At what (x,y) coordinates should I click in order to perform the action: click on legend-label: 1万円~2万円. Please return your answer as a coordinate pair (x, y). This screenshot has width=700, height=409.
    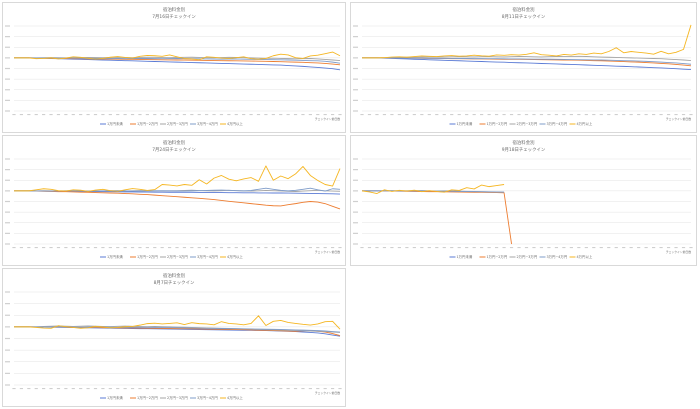
    Looking at the image, I should click on (147, 398).